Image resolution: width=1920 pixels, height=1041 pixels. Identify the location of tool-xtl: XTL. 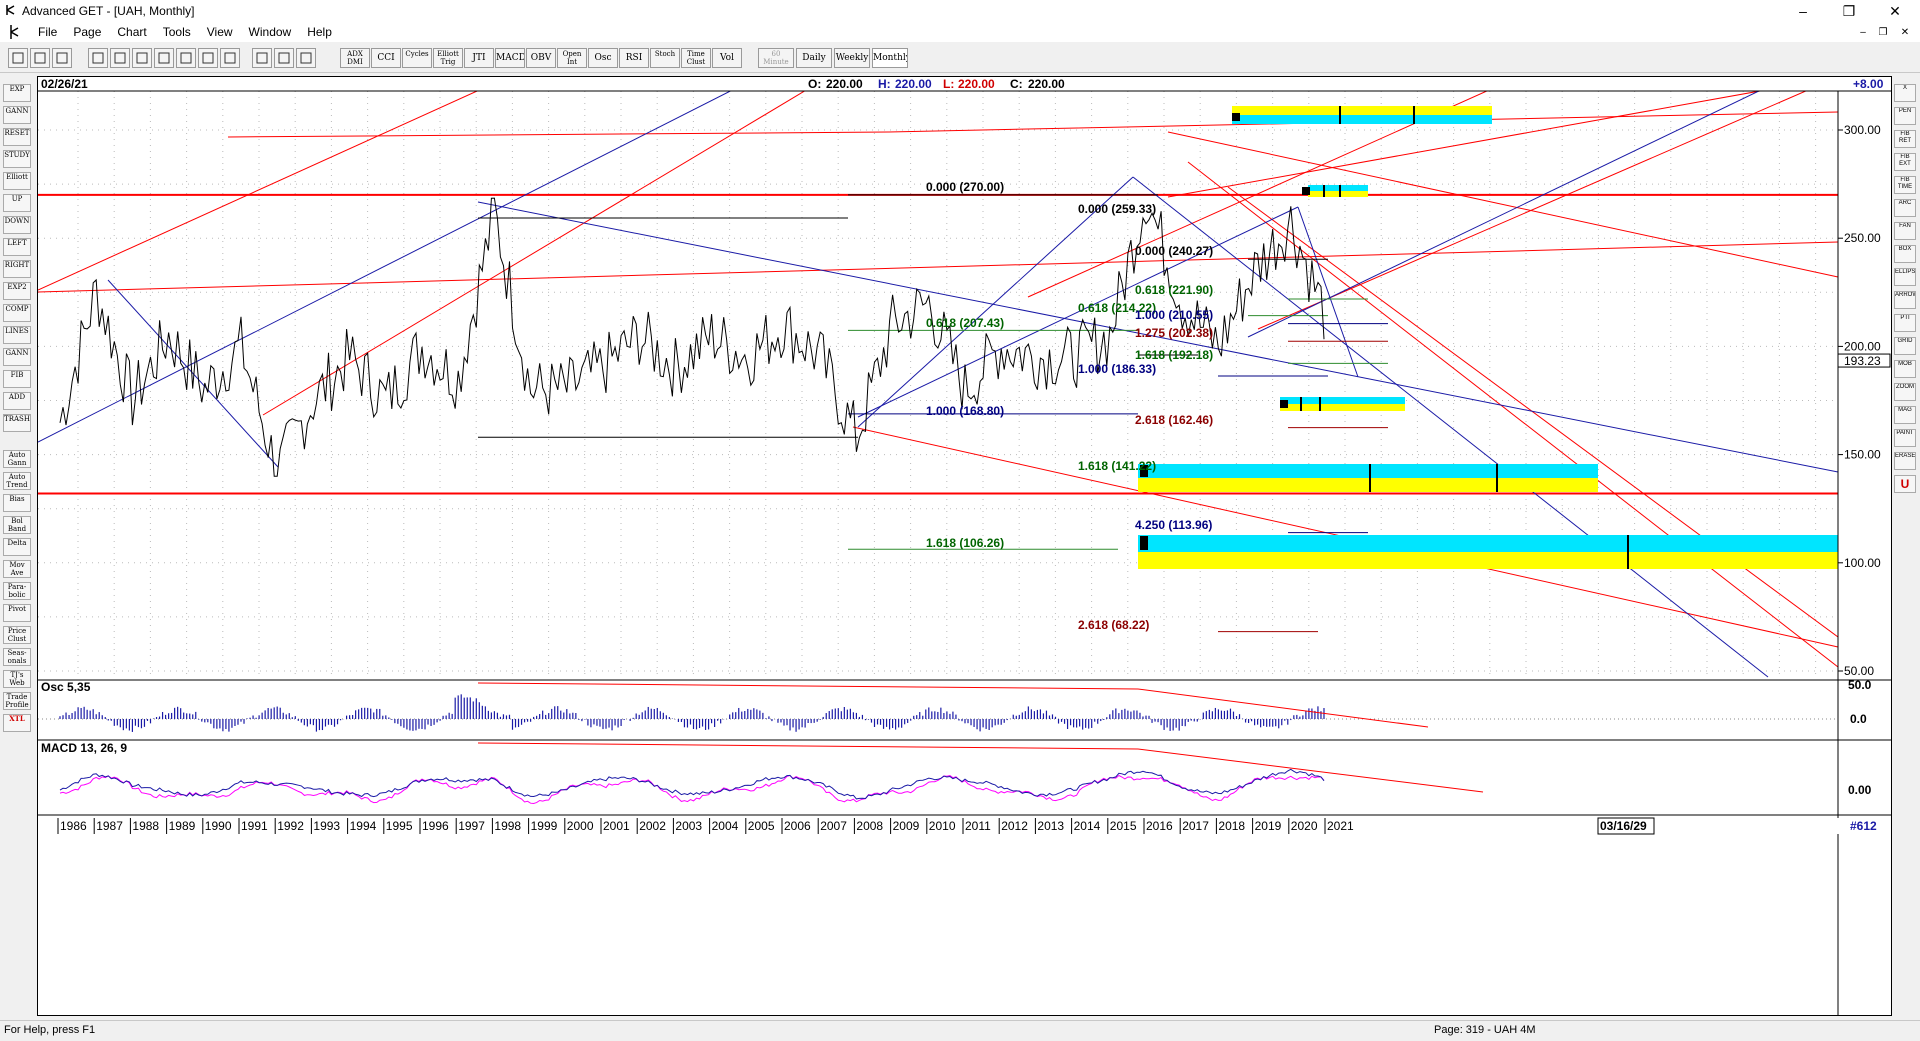
(17, 723).